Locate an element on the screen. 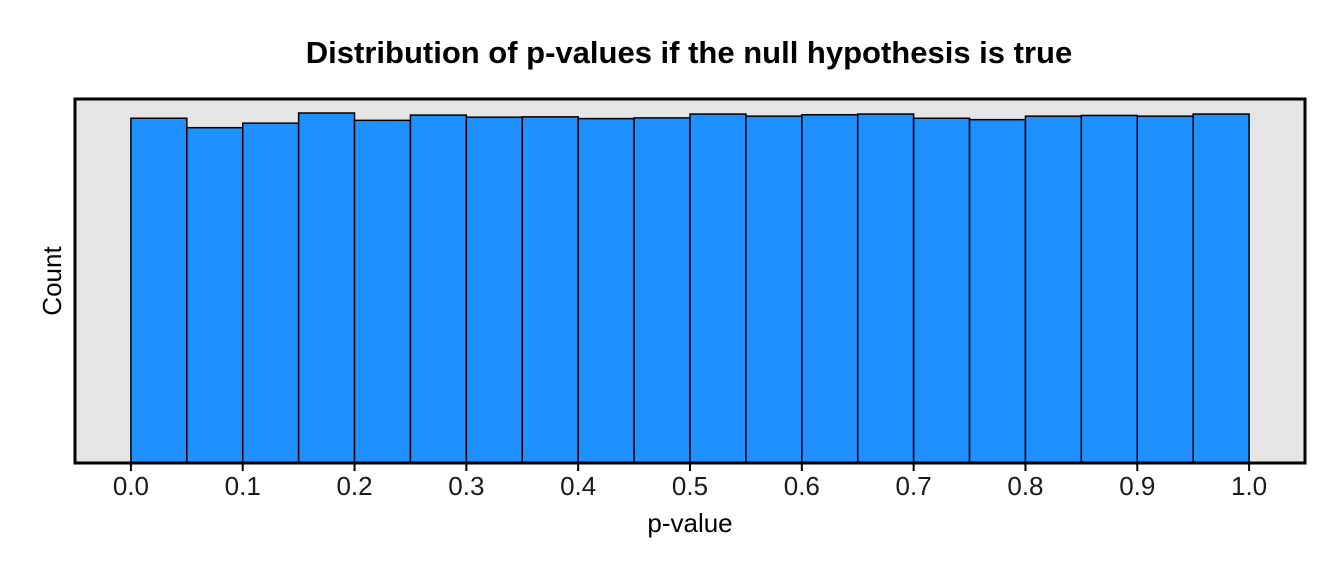 This screenshot has height=576, width=1344. x-tick-label: 0.7 is located at coordinates (914, 486).